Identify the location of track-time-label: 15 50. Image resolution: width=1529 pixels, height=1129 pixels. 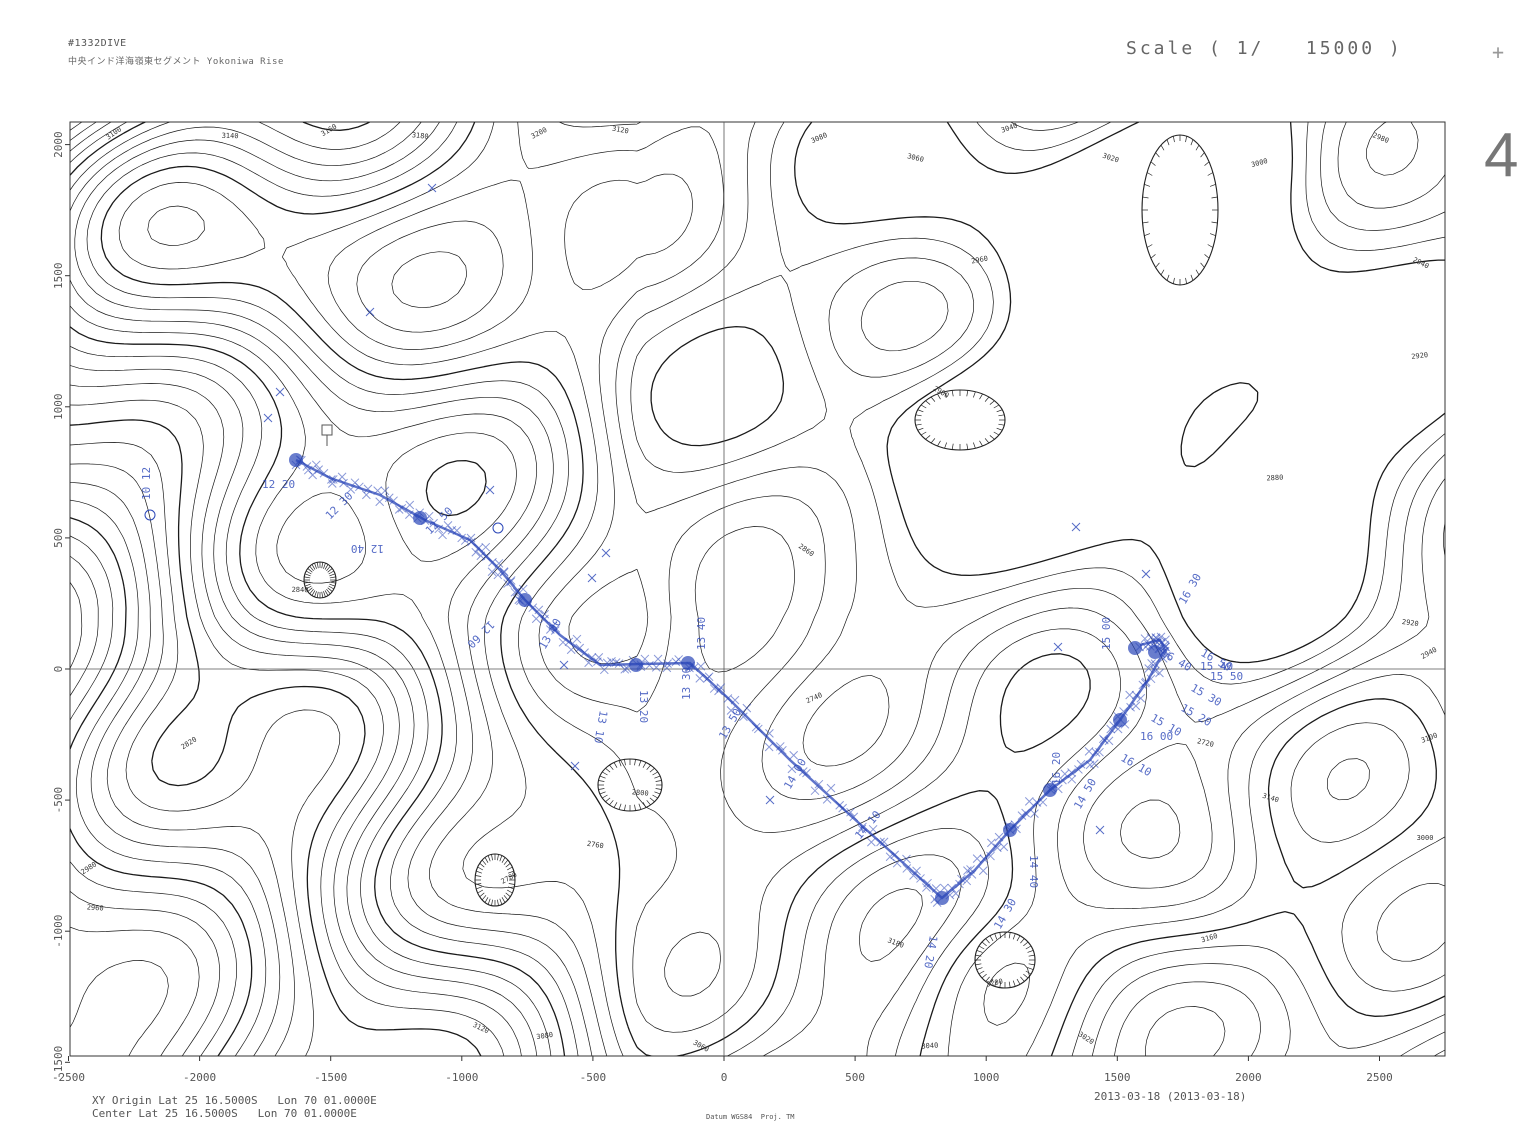
(1226, 676).